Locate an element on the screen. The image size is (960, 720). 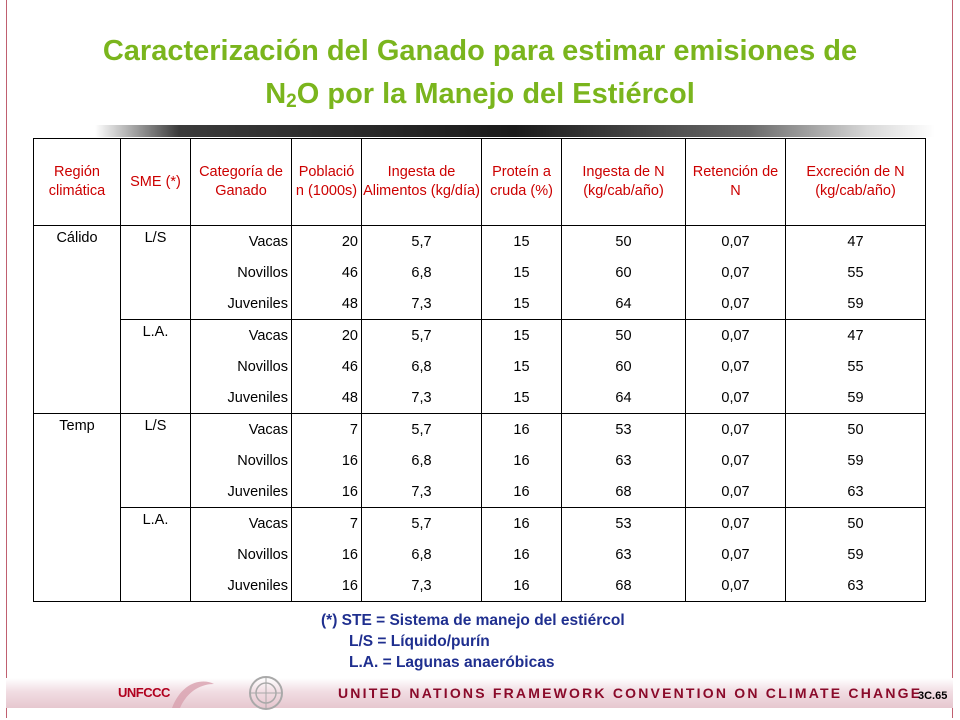
table-cell: 53 is located at coordinates (623, 523).